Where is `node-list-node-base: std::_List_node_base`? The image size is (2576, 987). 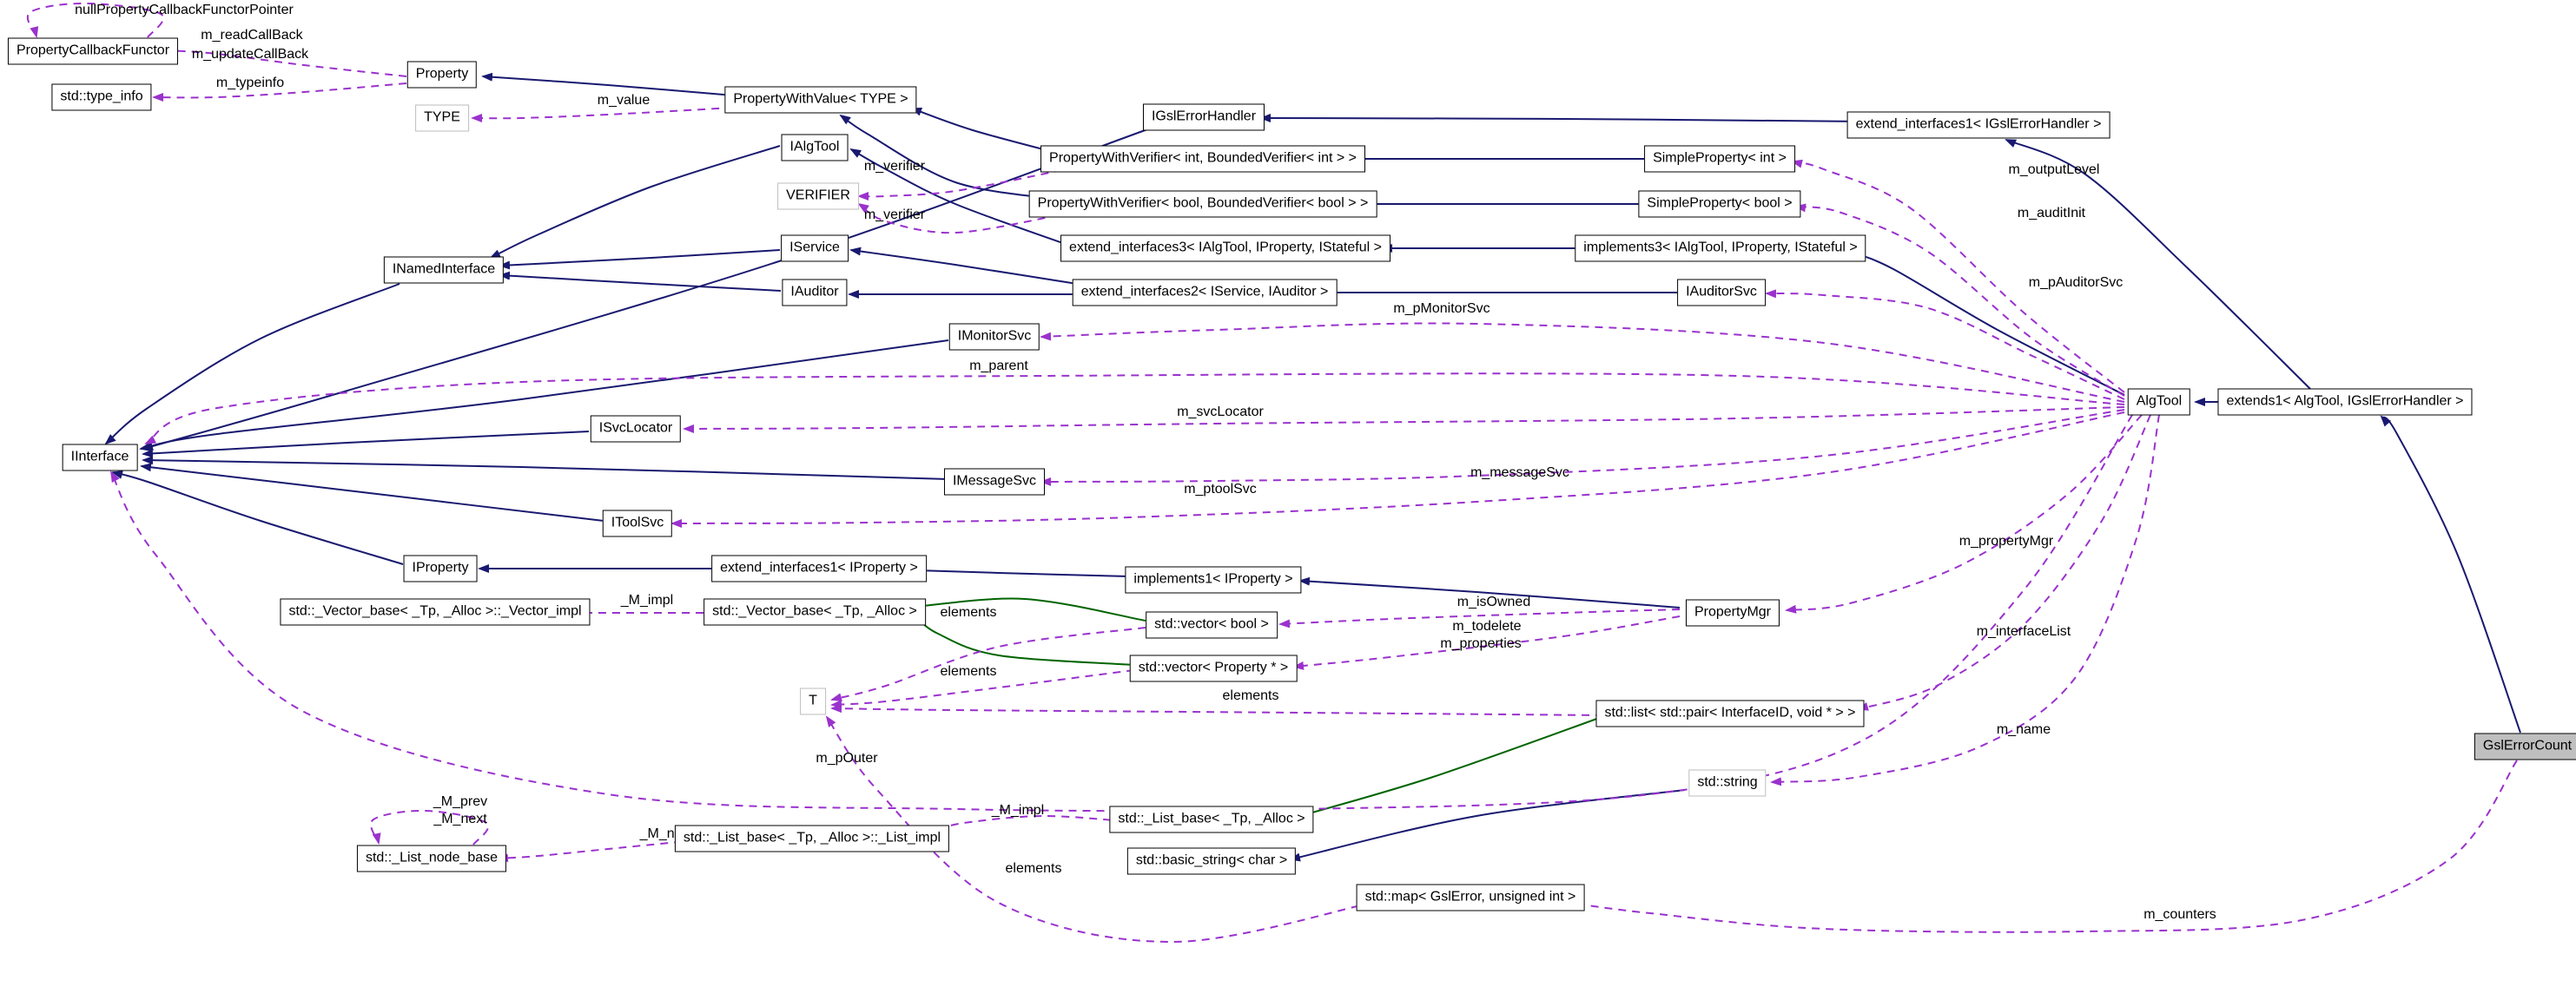 node-list-node-base: std::_List_node_base is located at coordinates (431, 858).